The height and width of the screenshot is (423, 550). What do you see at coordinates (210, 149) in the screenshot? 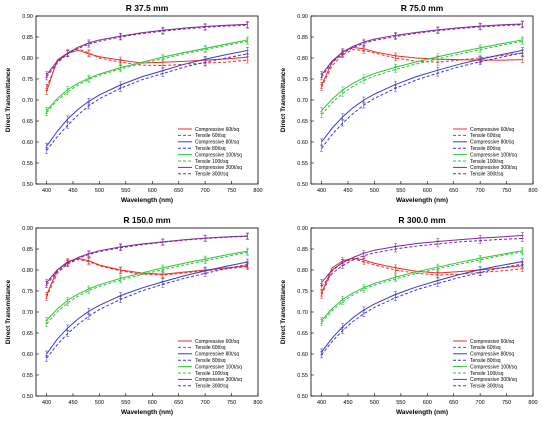
I see `legend-label: Tensile 80t/sq` at bounding box center [210, 149].